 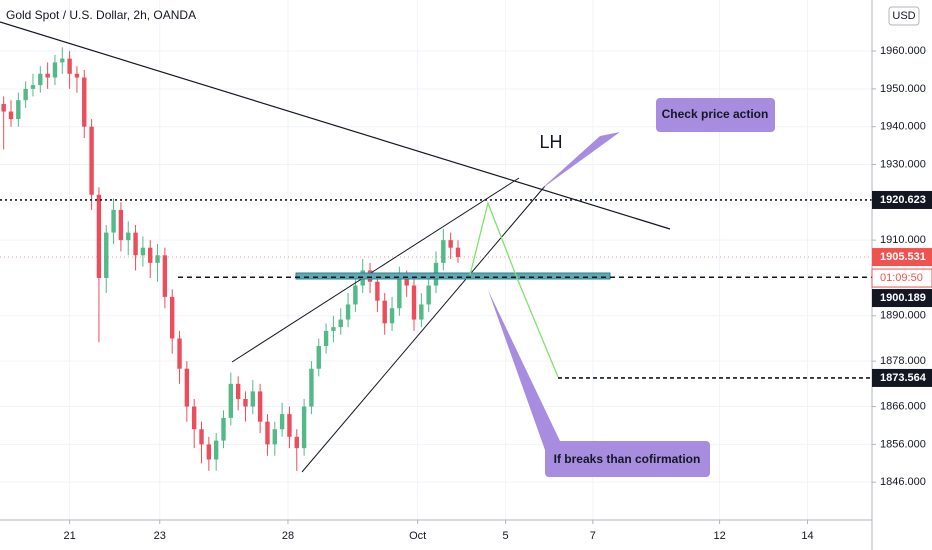 I want to click on x-tick-label: 12, so click(x=719, y=536).